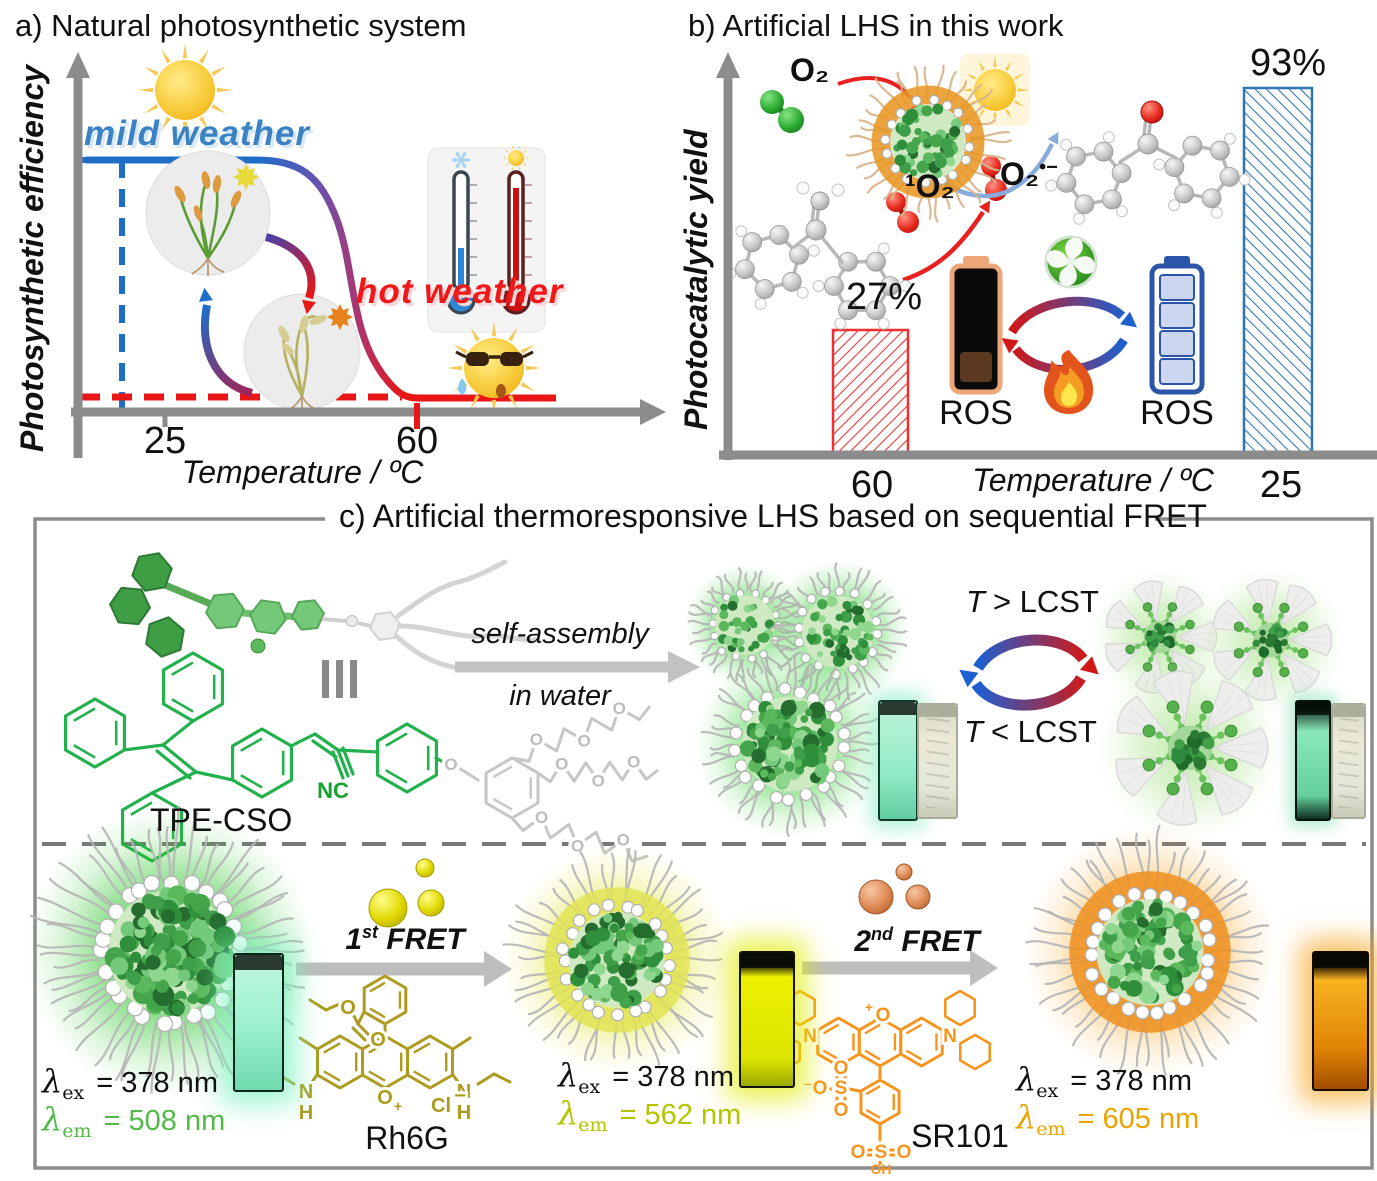 The width and height of the screenshot is (1377, 1181). What do you see at coordinates (461, 160) in the screenshot?
I see `snowflake-icon` at bounding box center [461, 160].